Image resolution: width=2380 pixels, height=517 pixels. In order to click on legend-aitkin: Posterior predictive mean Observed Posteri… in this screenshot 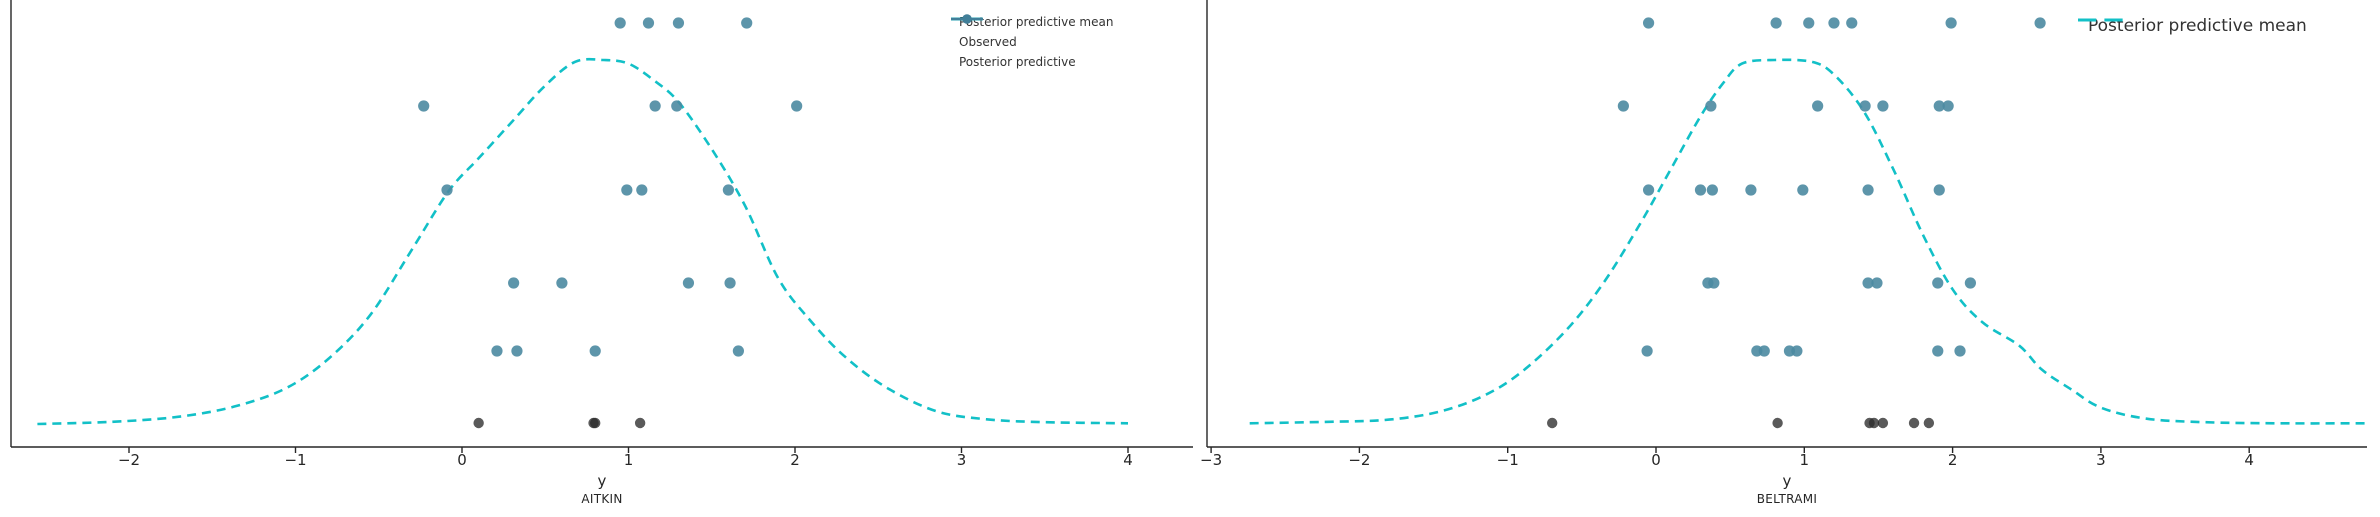, I will do `click(1031, 42)`.